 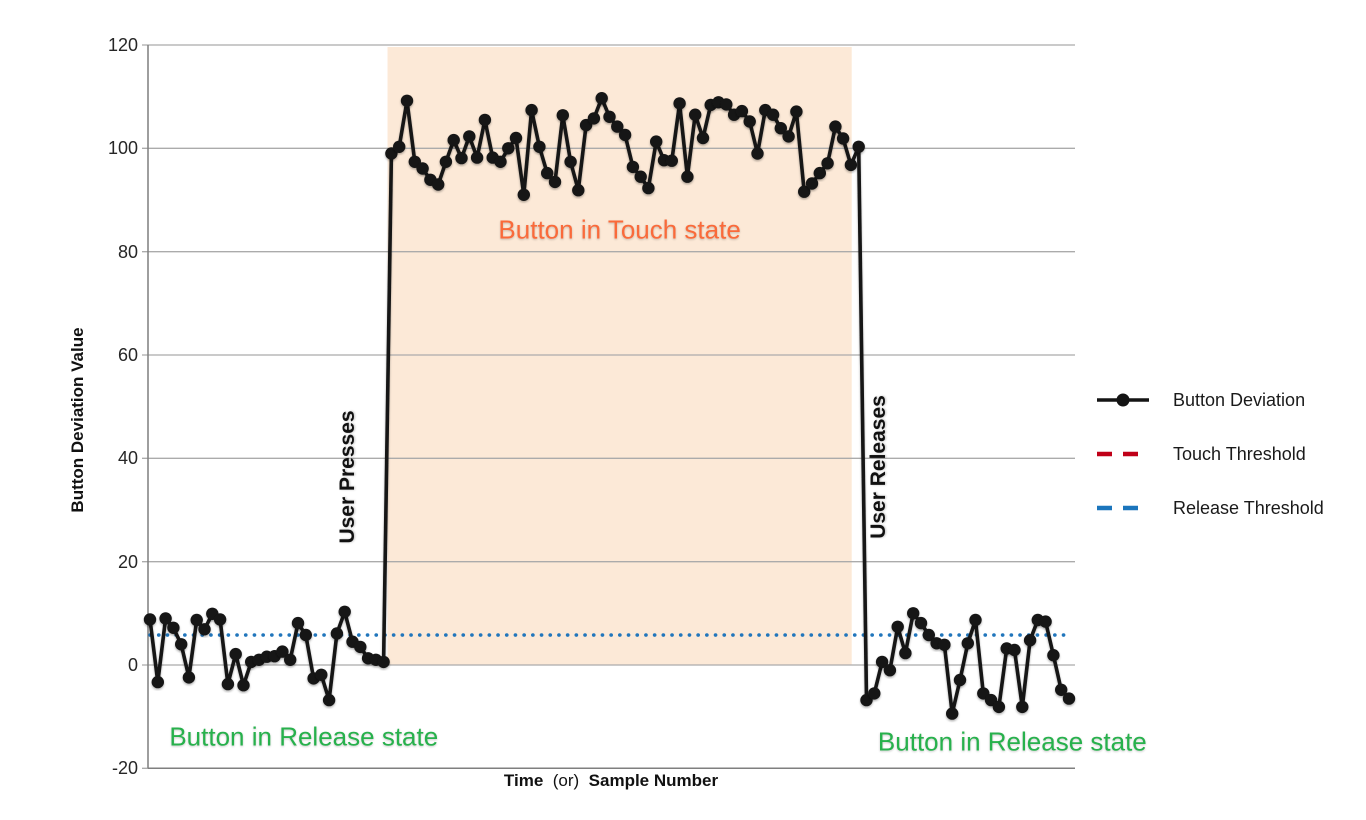 What do you see at coordinates (127, 458) in the screenshot?
I see `y-axis-tick: 40` at bounding box center [127, 458].